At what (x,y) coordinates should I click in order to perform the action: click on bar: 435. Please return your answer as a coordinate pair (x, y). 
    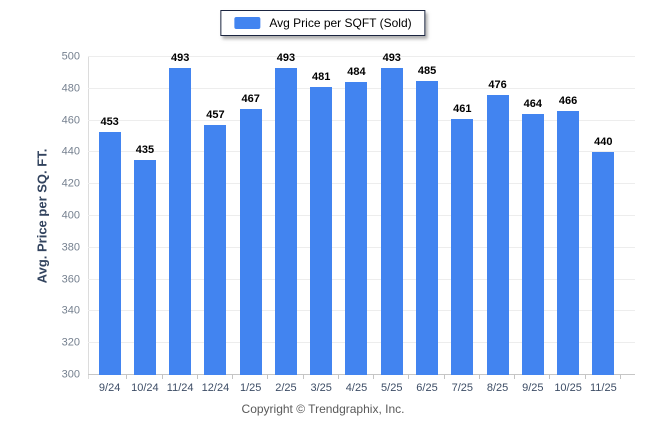
    Looking at the image, I should click on (144, 260).